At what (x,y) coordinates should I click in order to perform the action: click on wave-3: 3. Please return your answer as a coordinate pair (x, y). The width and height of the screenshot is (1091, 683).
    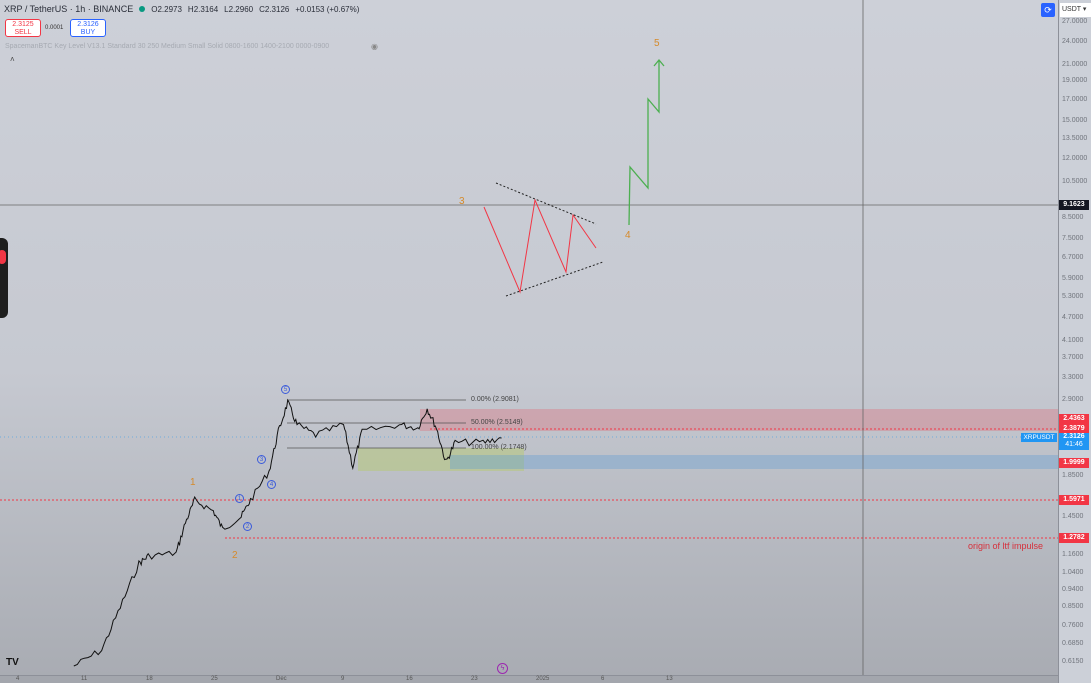
    Looking at the image, I should click on (462, 201).